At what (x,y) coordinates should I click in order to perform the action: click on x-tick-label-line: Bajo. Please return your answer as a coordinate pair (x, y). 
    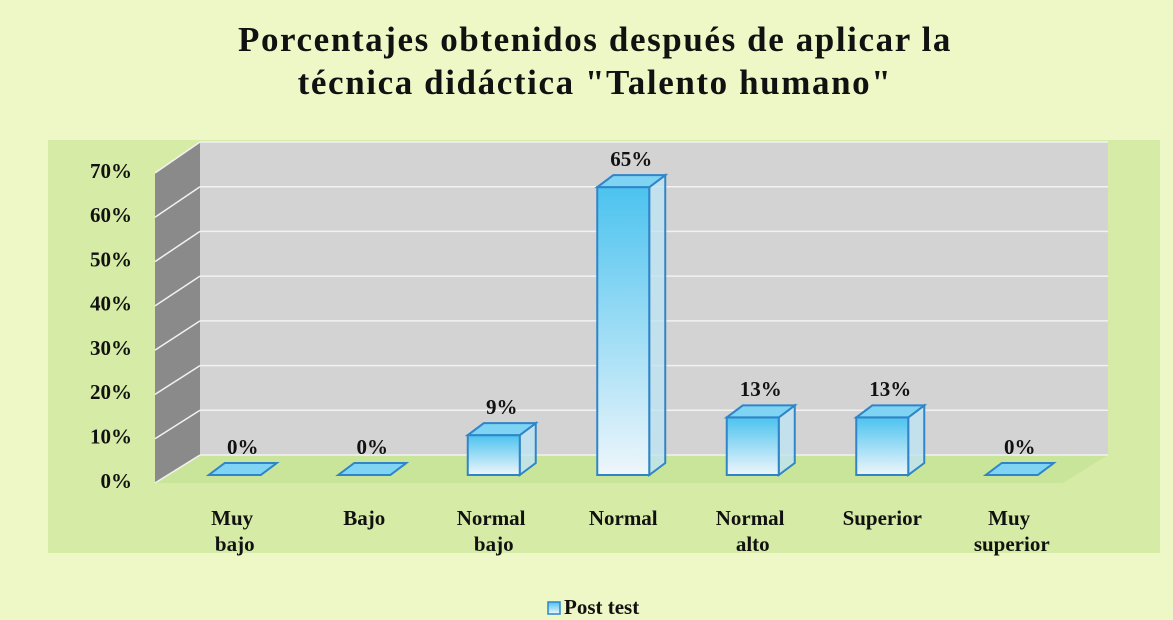
    Looking at the image, I should click on (364, 518).